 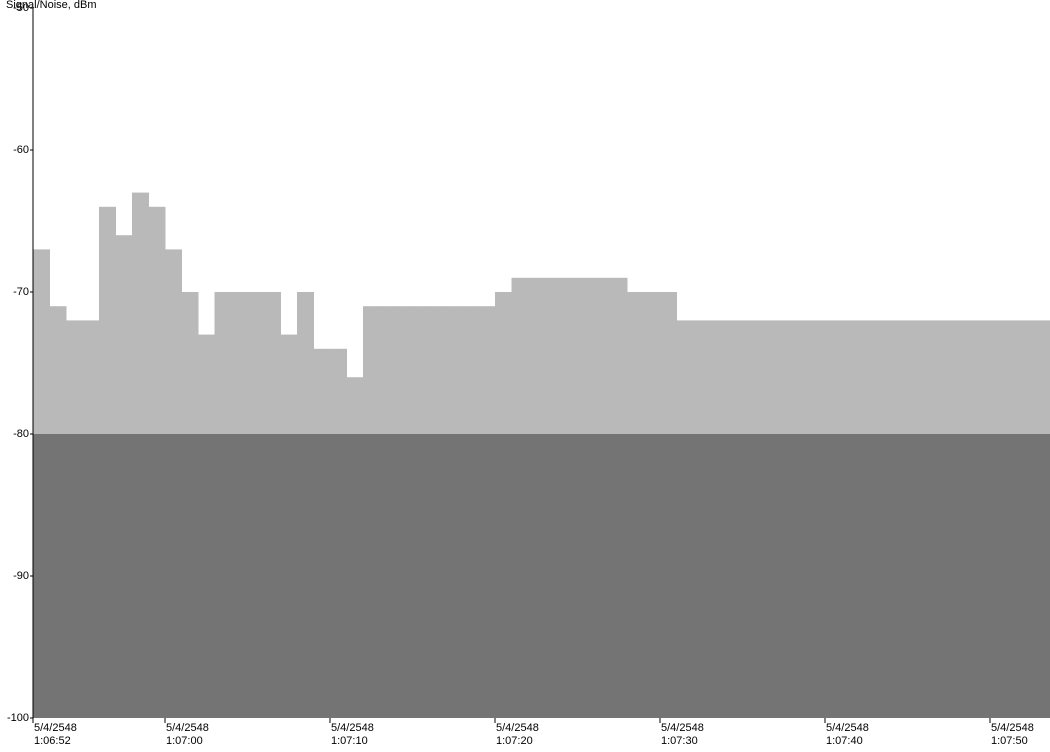 What do you see at coordinates (21, 150) in the screenshot?
I see `y-tick-label: -60` at bounding box center [21, 150].